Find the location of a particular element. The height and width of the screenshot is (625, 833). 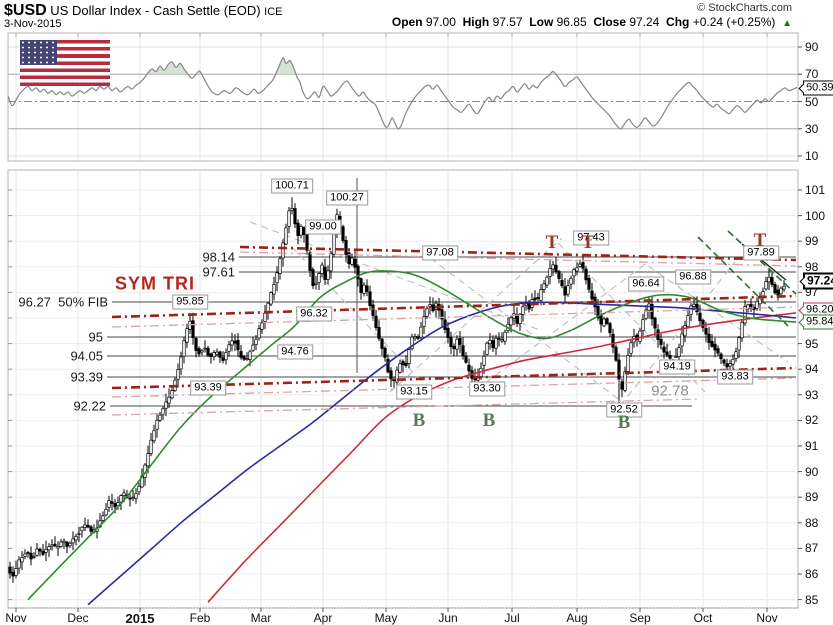

trendline-maroon is located at coordinates (518, 253).